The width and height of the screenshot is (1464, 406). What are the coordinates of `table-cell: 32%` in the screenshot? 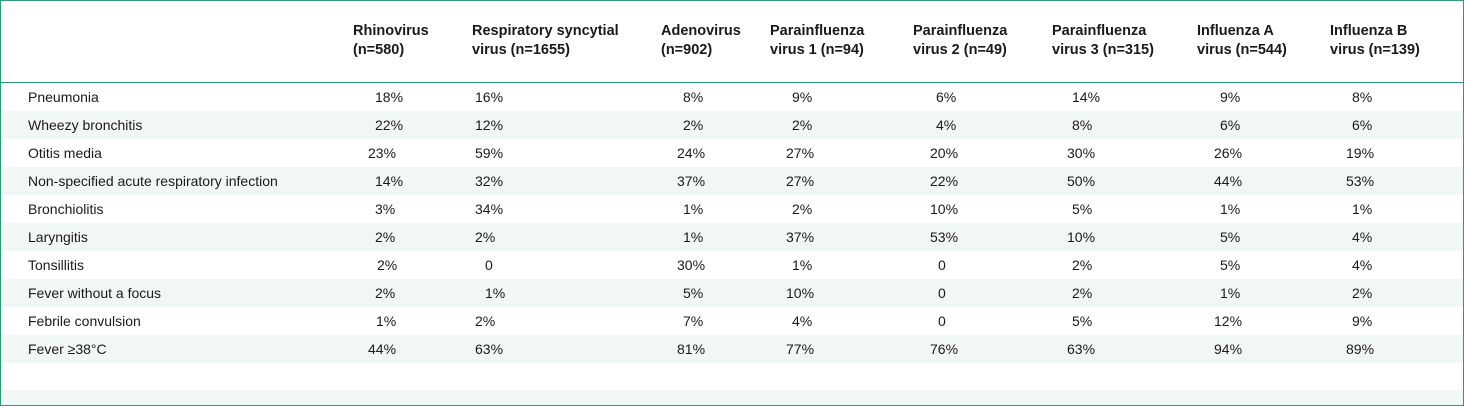 It's located at (489, 181).